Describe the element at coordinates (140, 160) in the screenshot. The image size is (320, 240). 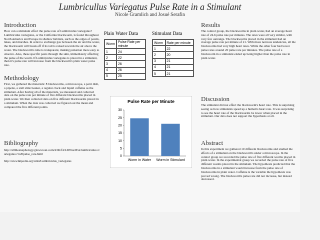
I see `x-tick-label: Worm in Water` at that location.